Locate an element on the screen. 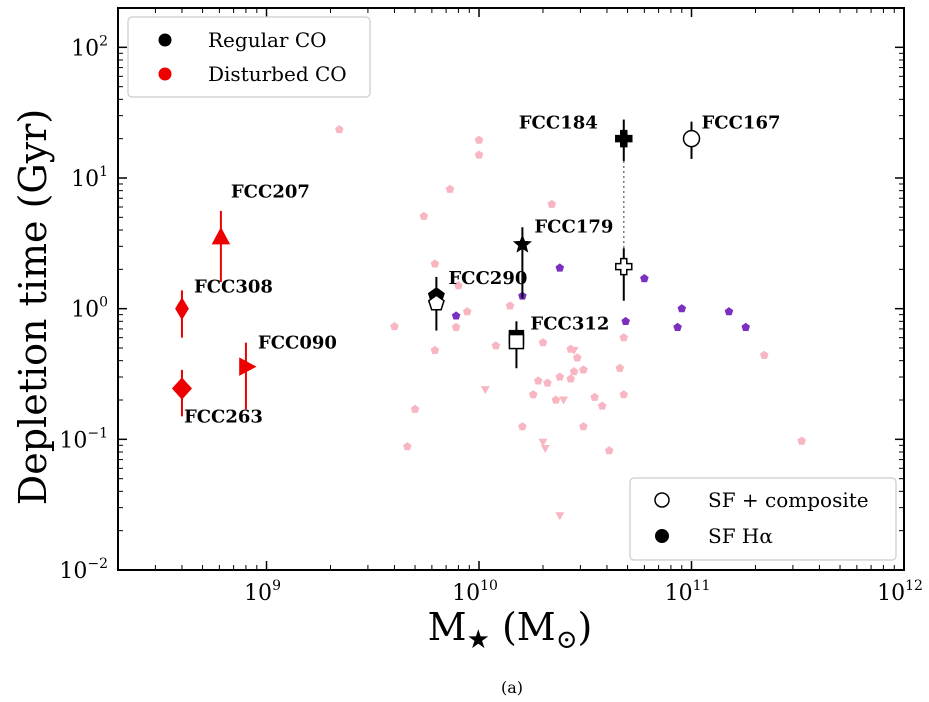 This screenshot has height=702, width=929. galaxy-label: FCC290 is located at coordinates (487, 278).